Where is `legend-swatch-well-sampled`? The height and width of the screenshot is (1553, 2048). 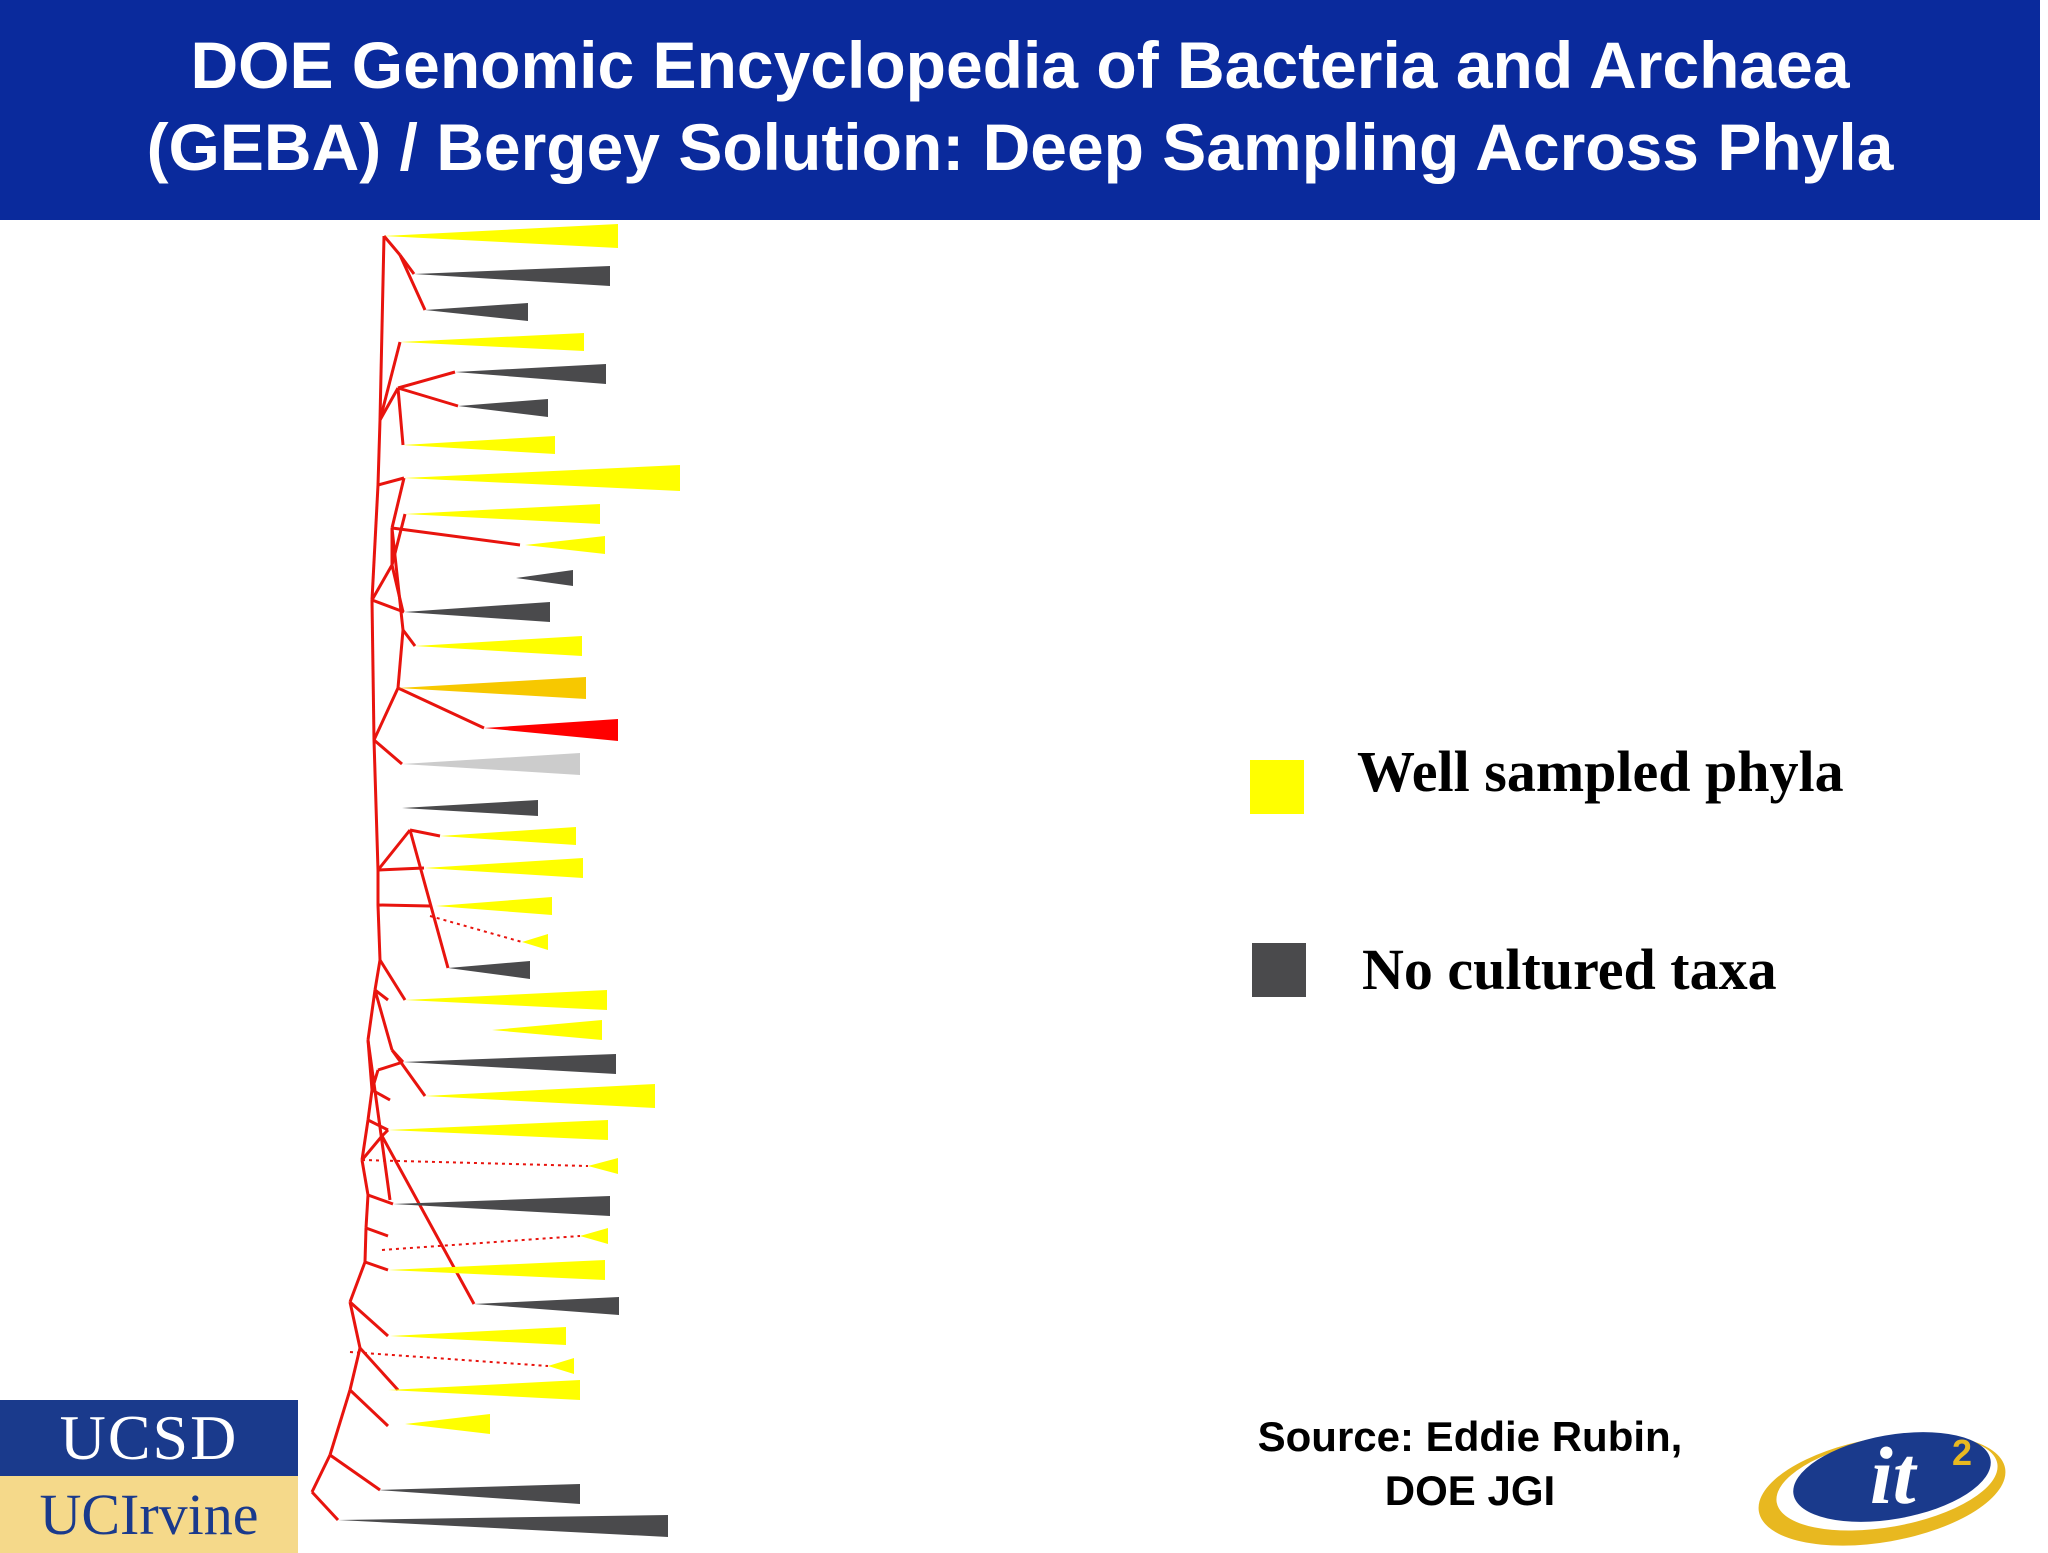 legend-swatch-well-sampled is located at coordinates (1277, 787).